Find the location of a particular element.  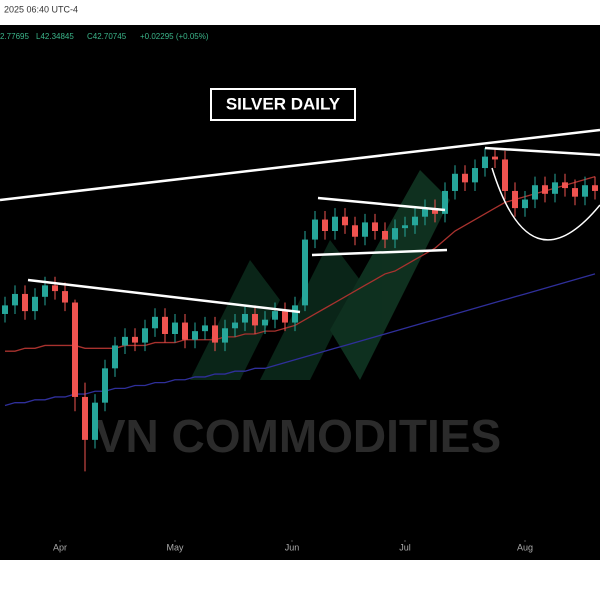

cup-arc is located at coordinates (545, 204).